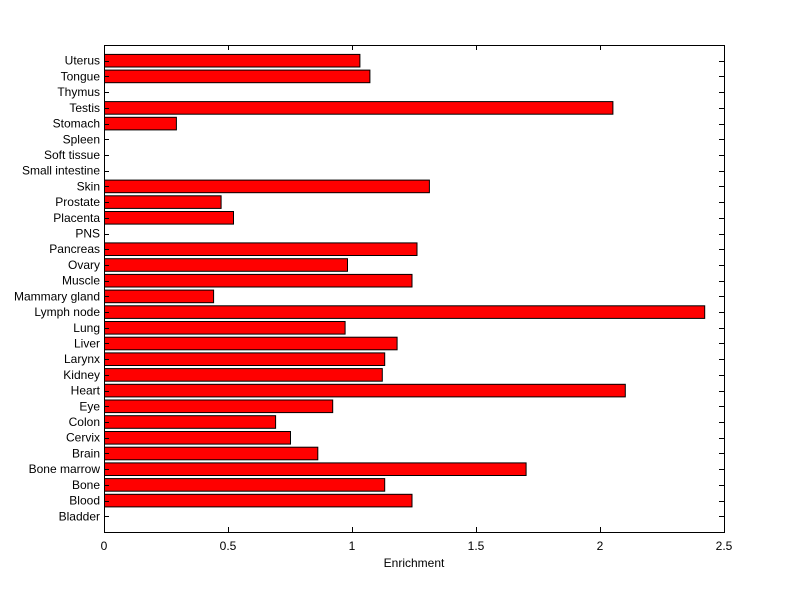 Image resolution: width=800 pixels, height=599 pixels. I want to click on bar-liver, so click(251, 343).